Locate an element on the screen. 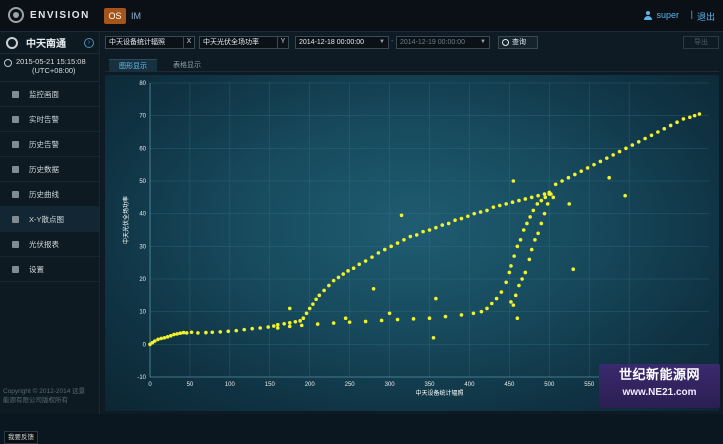  y-tick-label: 30 is located at coordinates (142, 247).